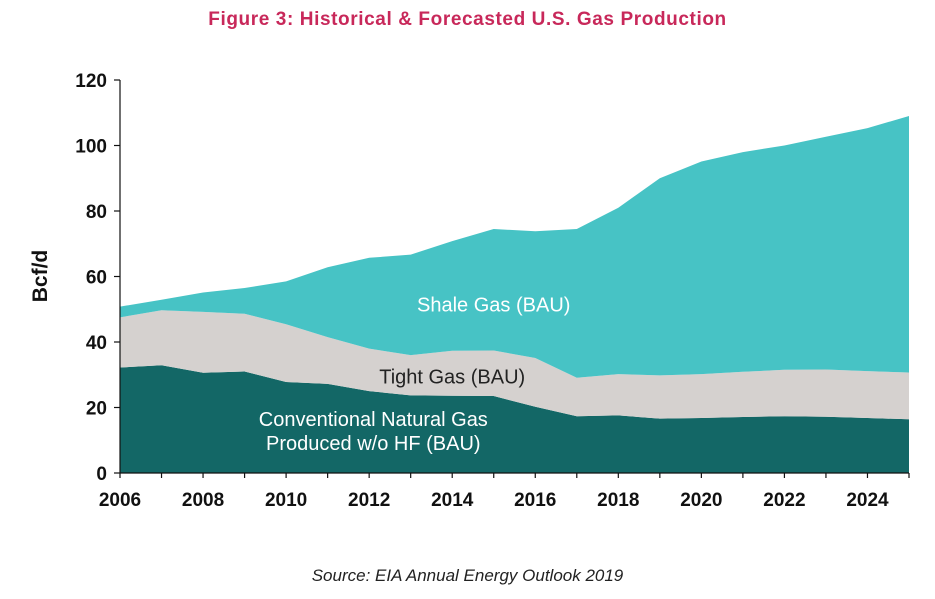 Image resolution: width=935 pixels, height=599 pixels. Describe the element at coordinates (867, 500) in the screenshot. I see `x-tick-label: 2024` at that location.